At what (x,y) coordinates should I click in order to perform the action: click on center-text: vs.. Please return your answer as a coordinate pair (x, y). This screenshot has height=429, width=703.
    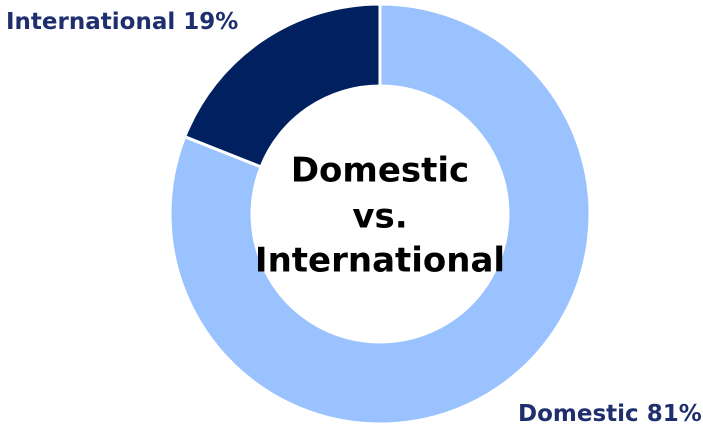
    Looking at the image, I should click on (379, 217).